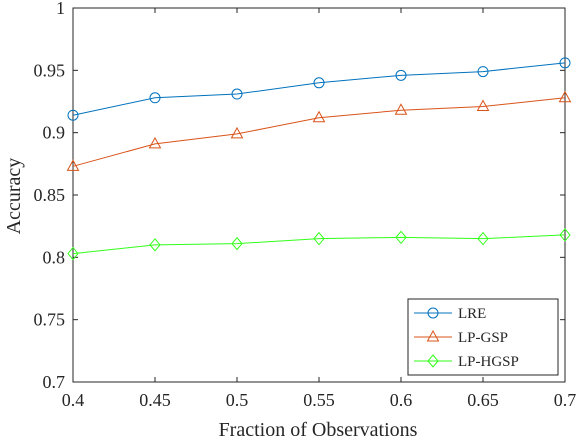 The height and width of the screenshot is (441, 581). I want to click on legend-label-lre: LRE, so click(472, 314).